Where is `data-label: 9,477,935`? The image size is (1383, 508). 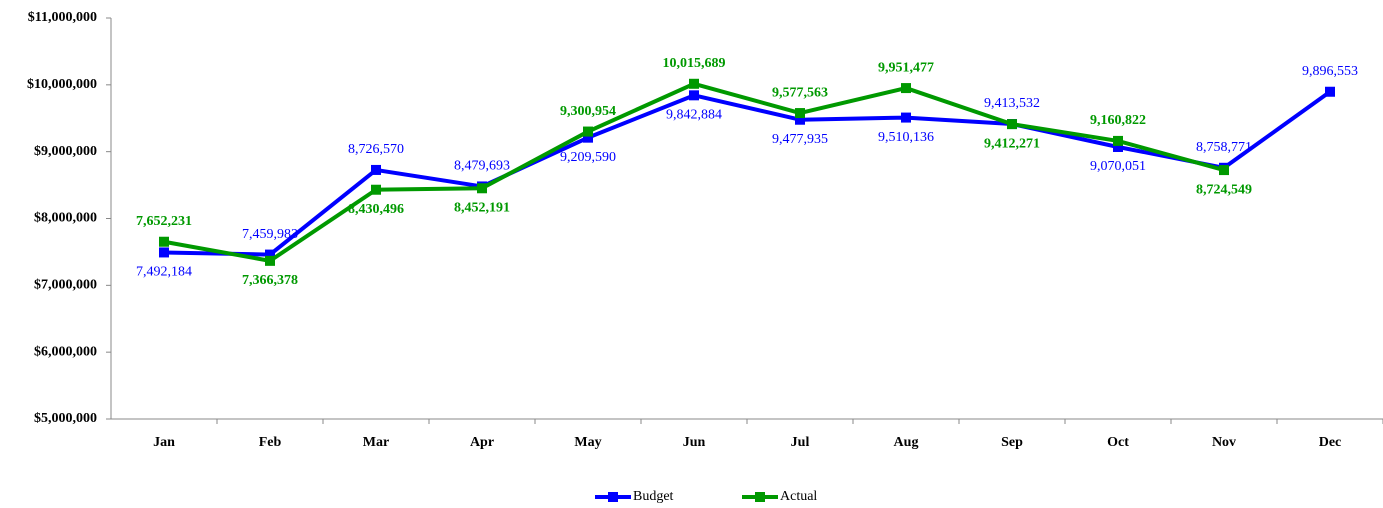 data-label: 9,477,935 is located at coordinates (800, 139).